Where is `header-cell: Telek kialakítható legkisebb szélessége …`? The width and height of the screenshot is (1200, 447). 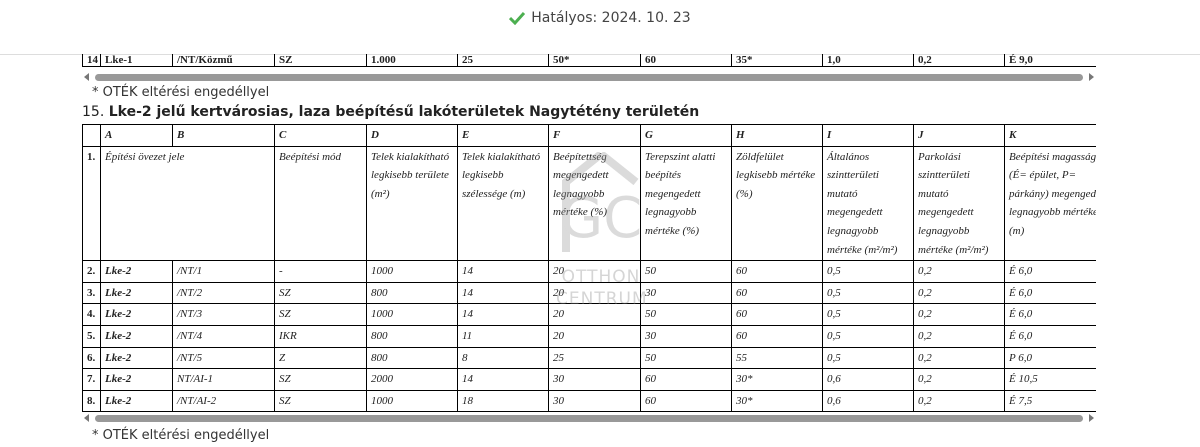 header-cell: Telek kialakítható legkisebb szélessége … is located at coordinates (503, 203).